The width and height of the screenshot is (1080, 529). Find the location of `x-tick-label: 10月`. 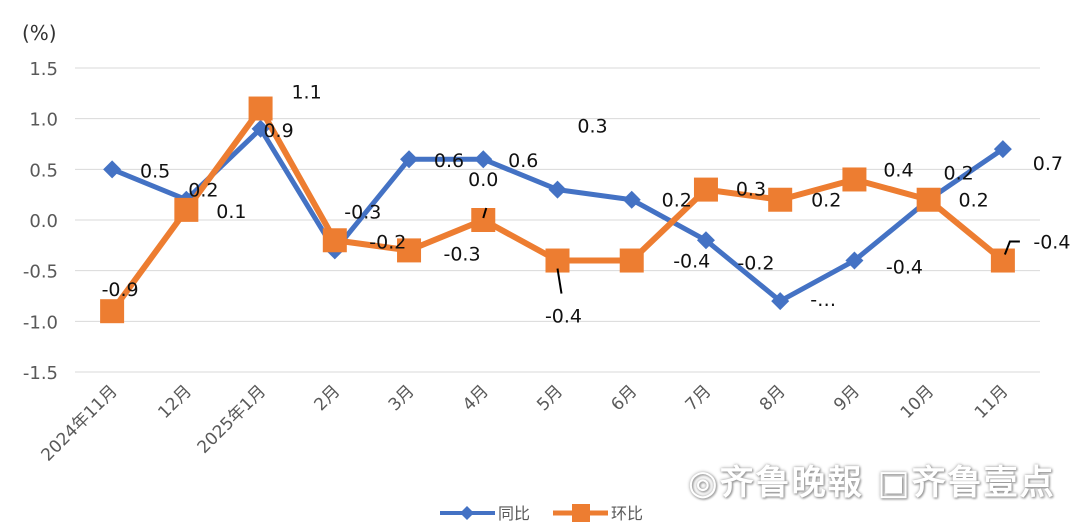

x-tick-label: 10月 is located at coordinates (917, 401).